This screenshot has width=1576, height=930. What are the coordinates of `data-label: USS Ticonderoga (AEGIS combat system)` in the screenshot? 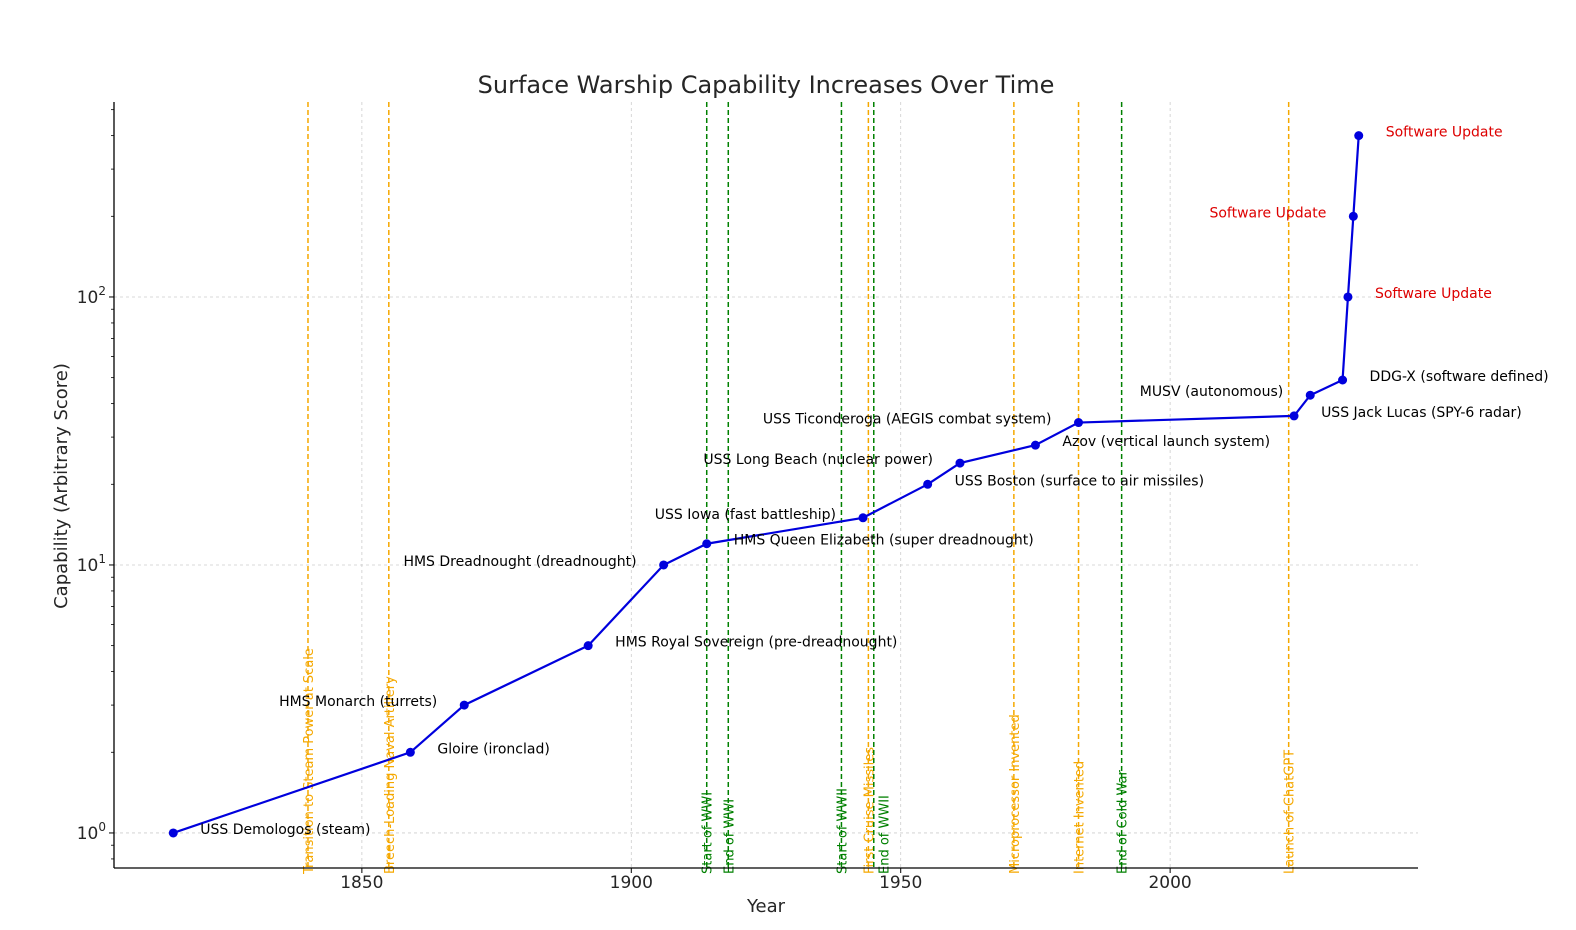 It's located at (907, 420).